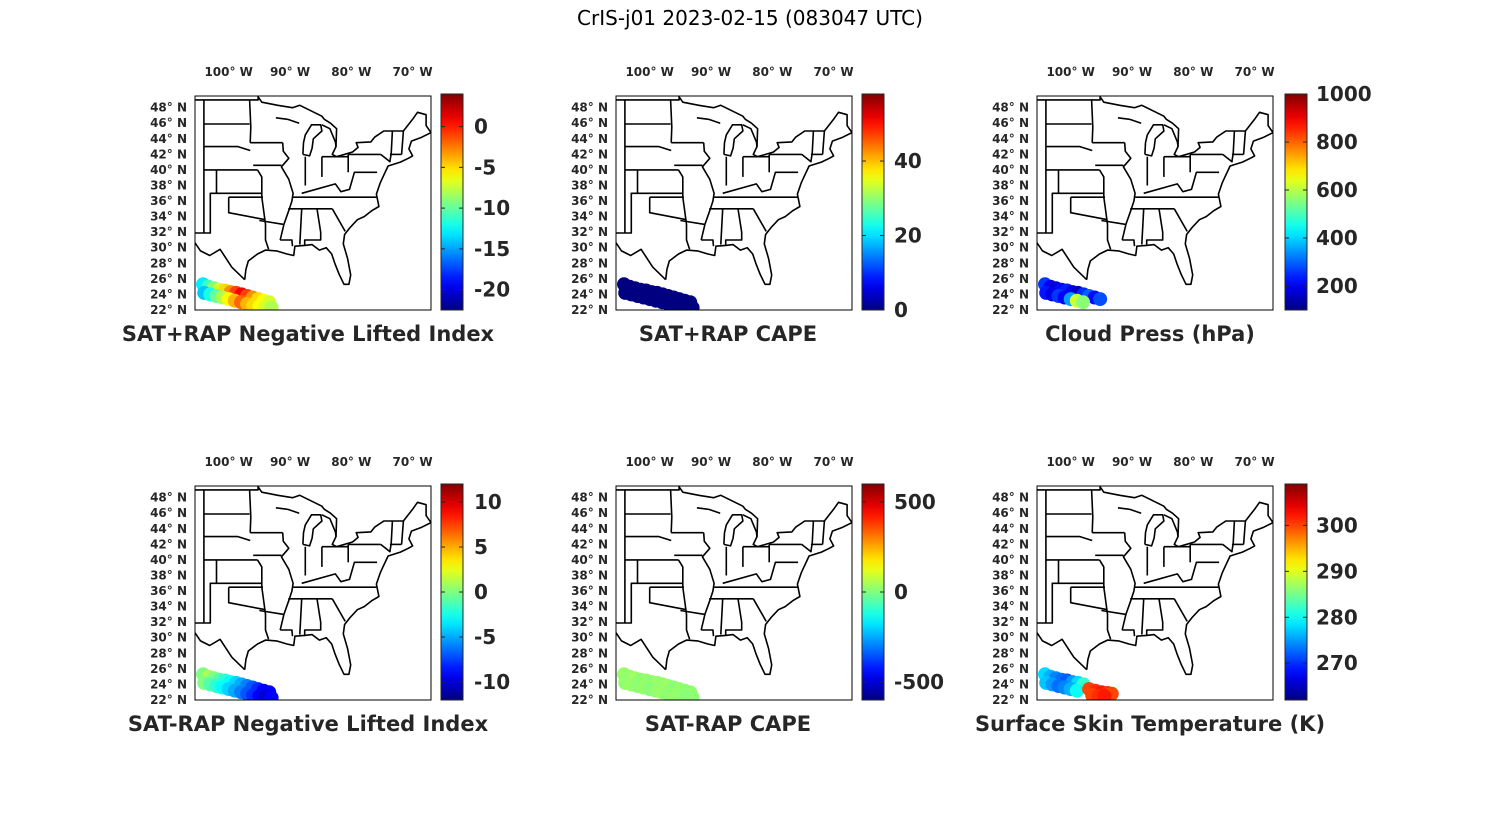 Image resolution: width=1500 pixels, height=825 pixels. I want to click on colorbar-tick-label: -15, so click(492, 249).